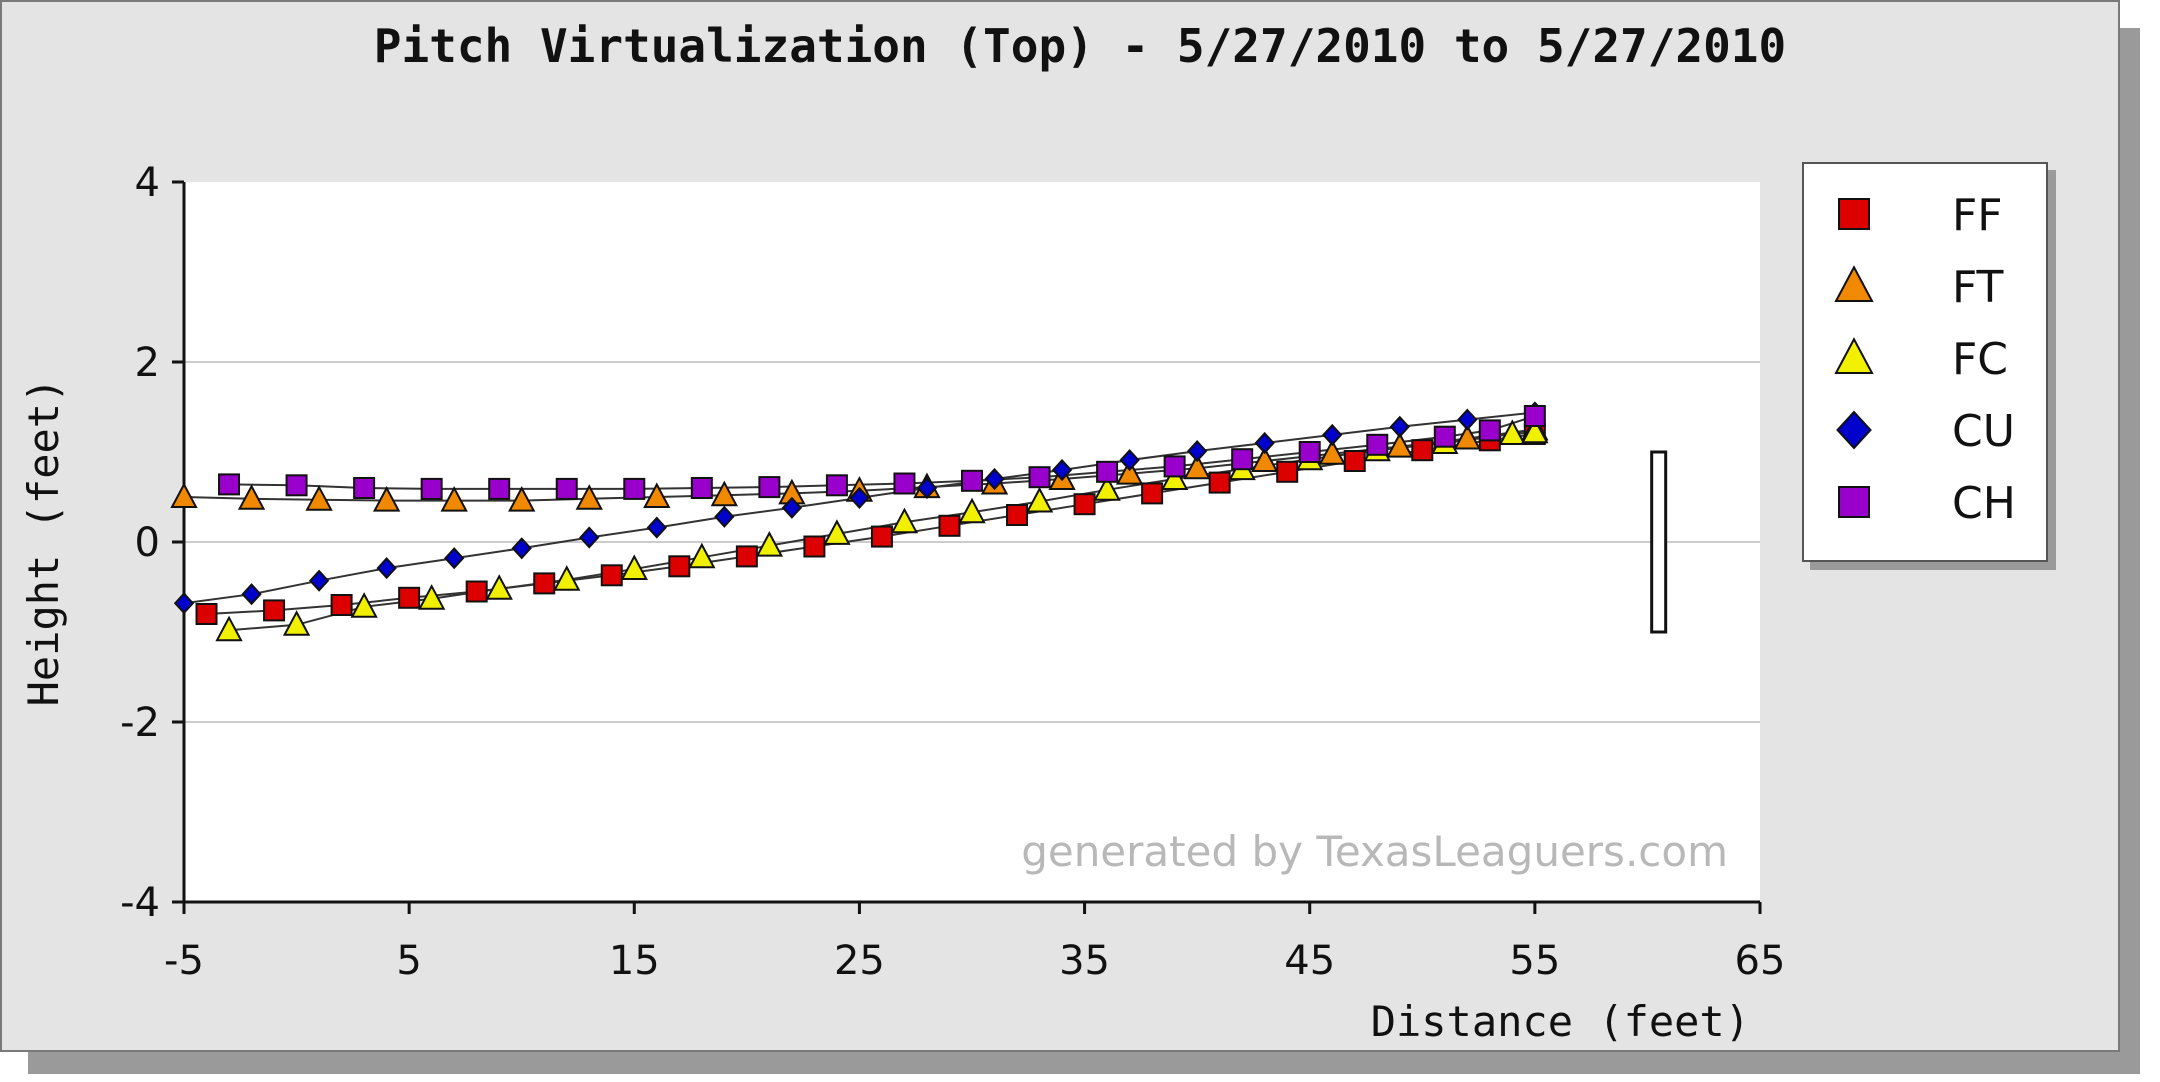  I want to click on legend: FF FT FC CU CH, so click(1925, 362).